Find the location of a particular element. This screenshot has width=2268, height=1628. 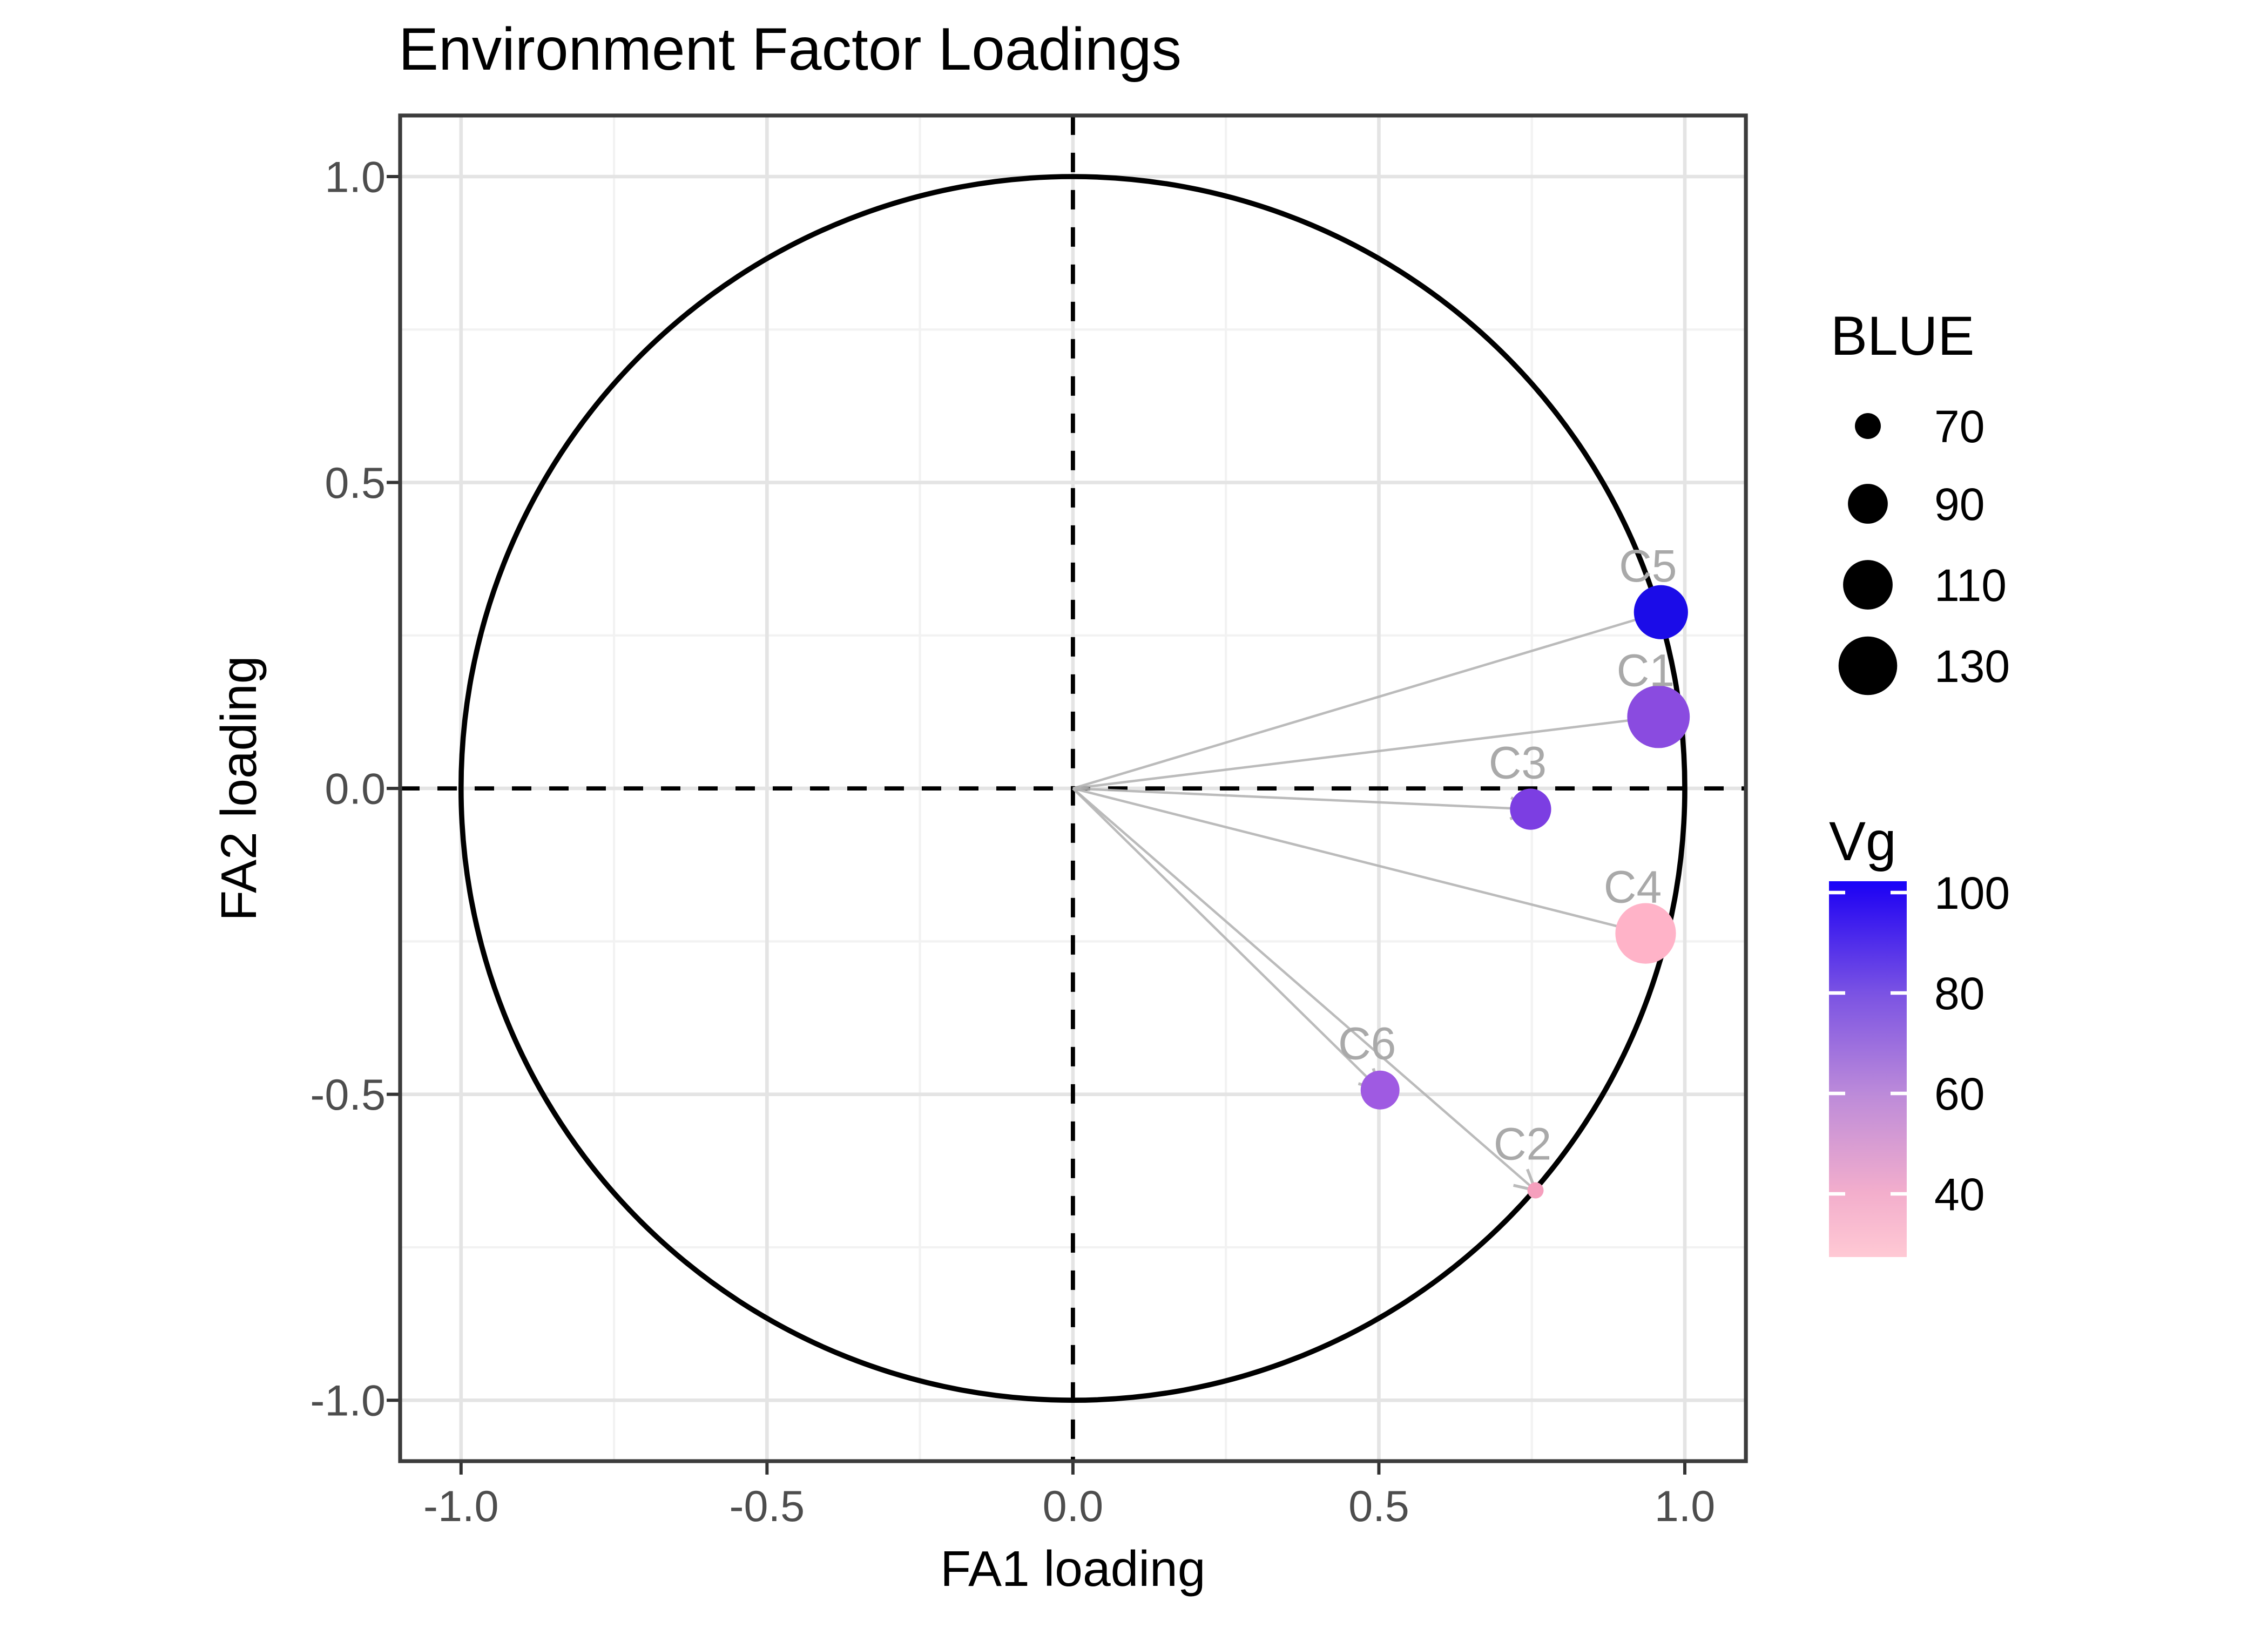

x-tick-label: 0.5 is located at coordinates (1379, 1506).